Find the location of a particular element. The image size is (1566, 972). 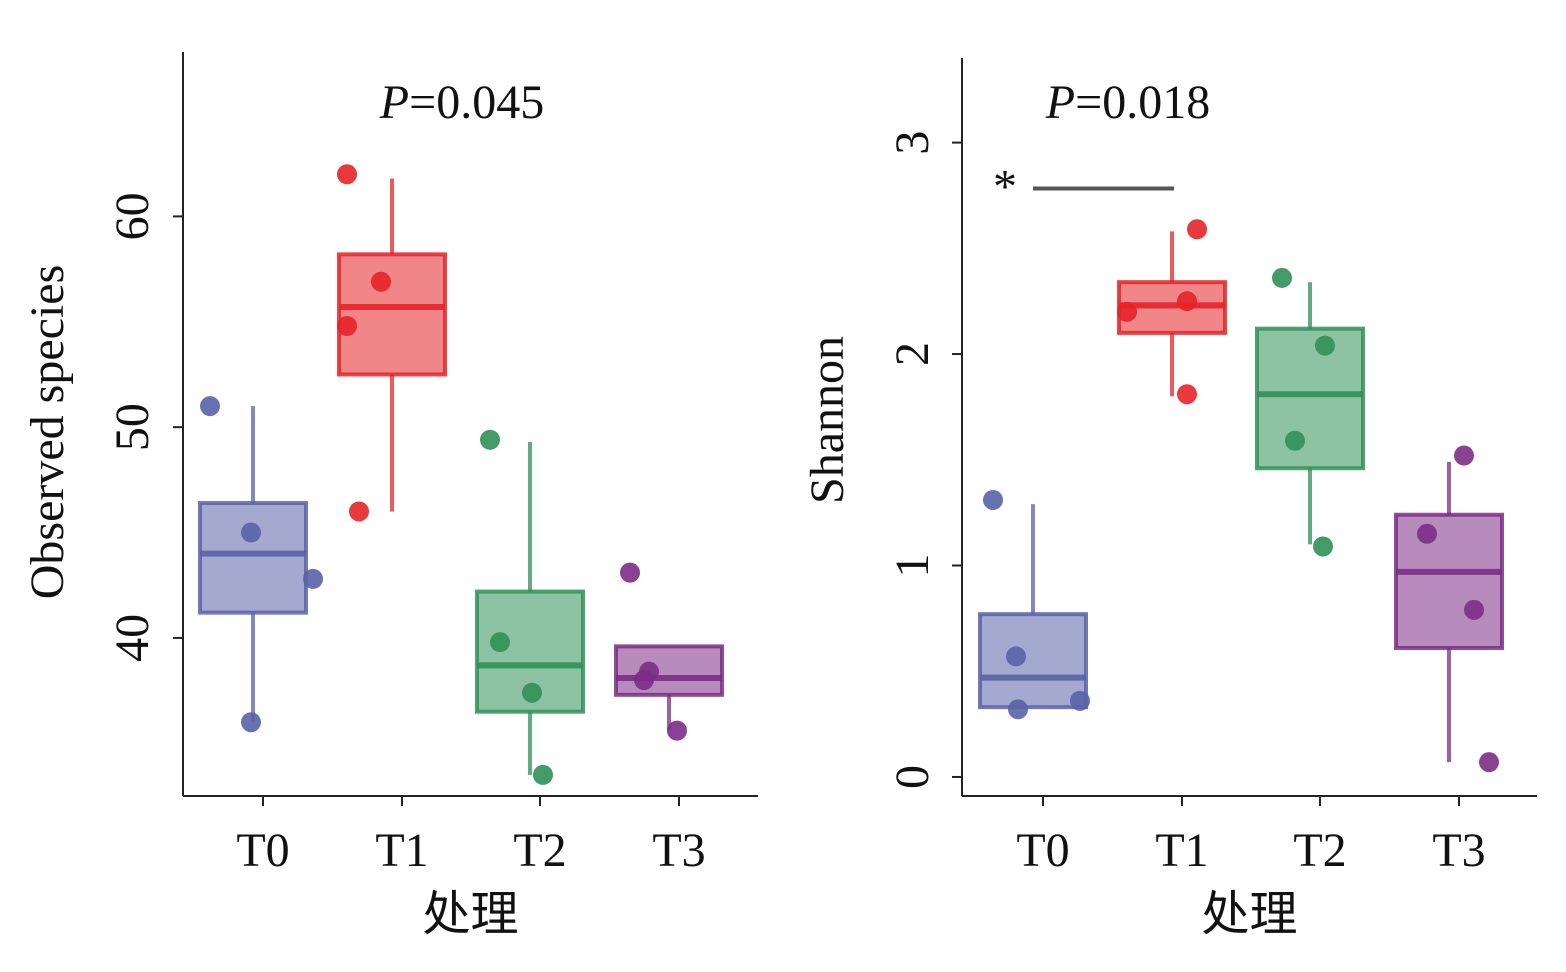

y-axis-title: Shannon is located at coordinates (827, 420).